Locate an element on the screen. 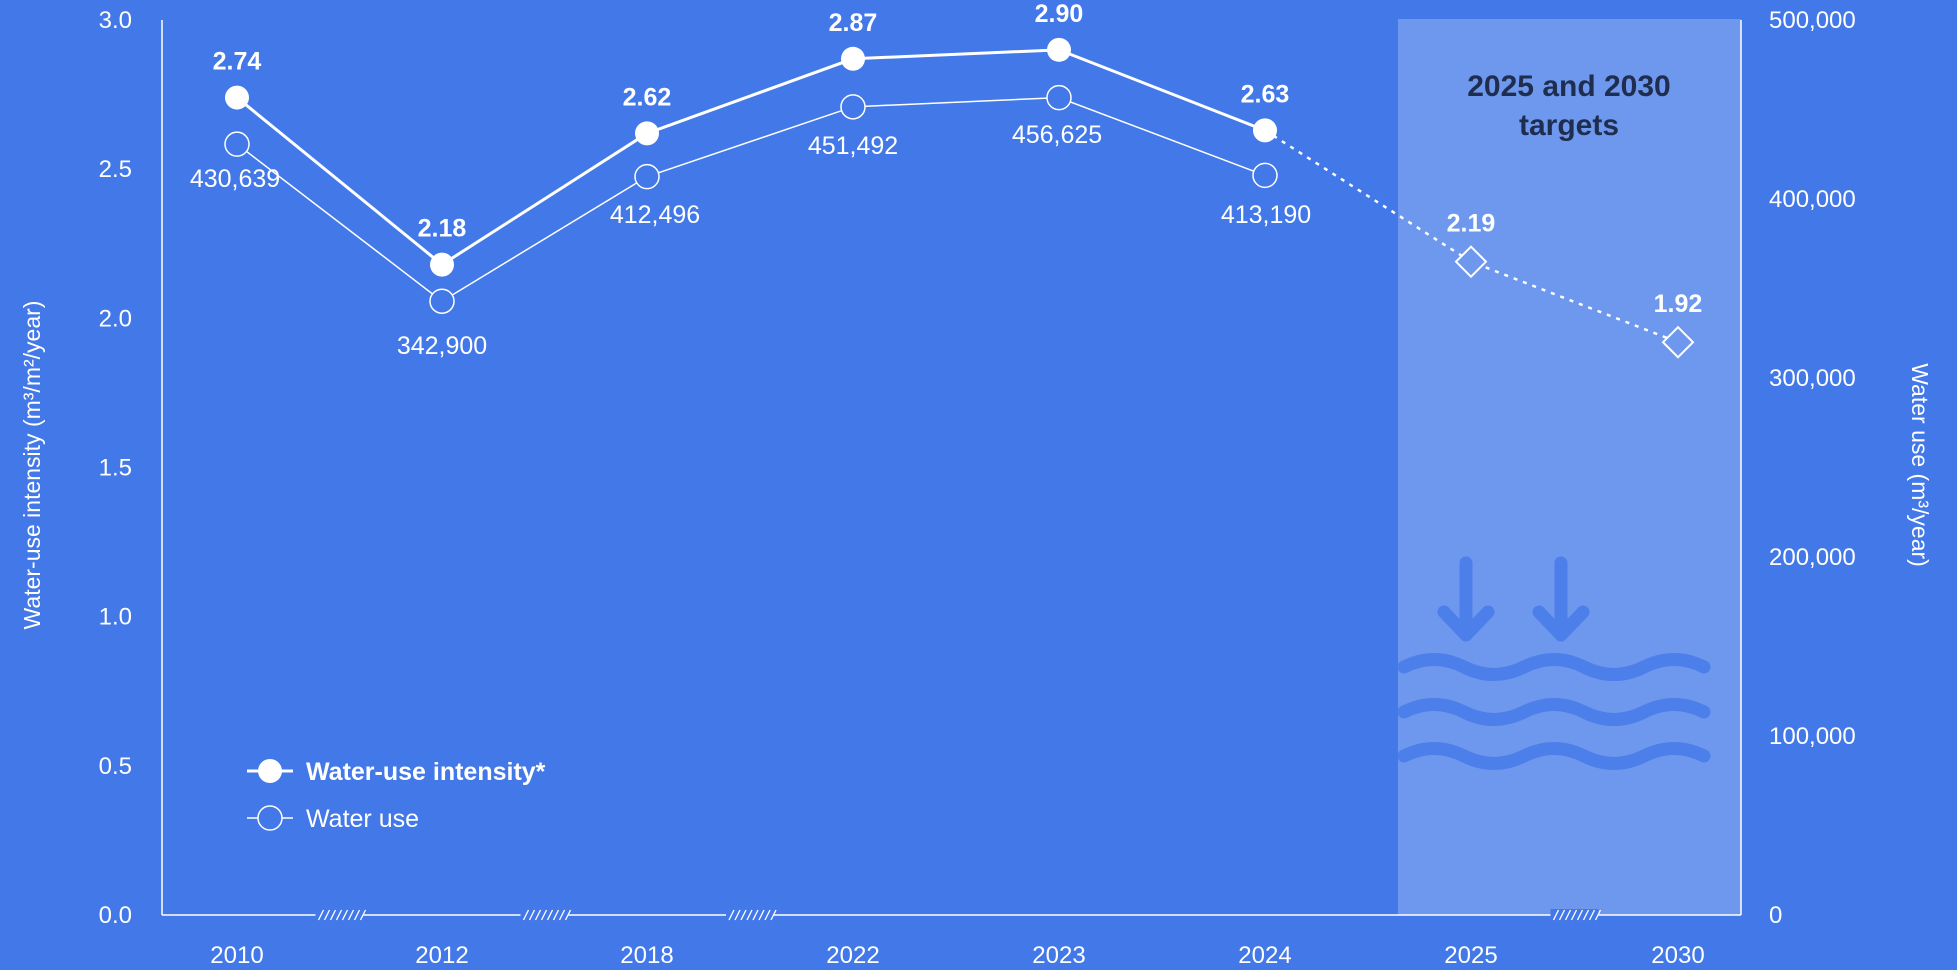  intensity-value-label: 2.87 is located at coordinates (853, 23).